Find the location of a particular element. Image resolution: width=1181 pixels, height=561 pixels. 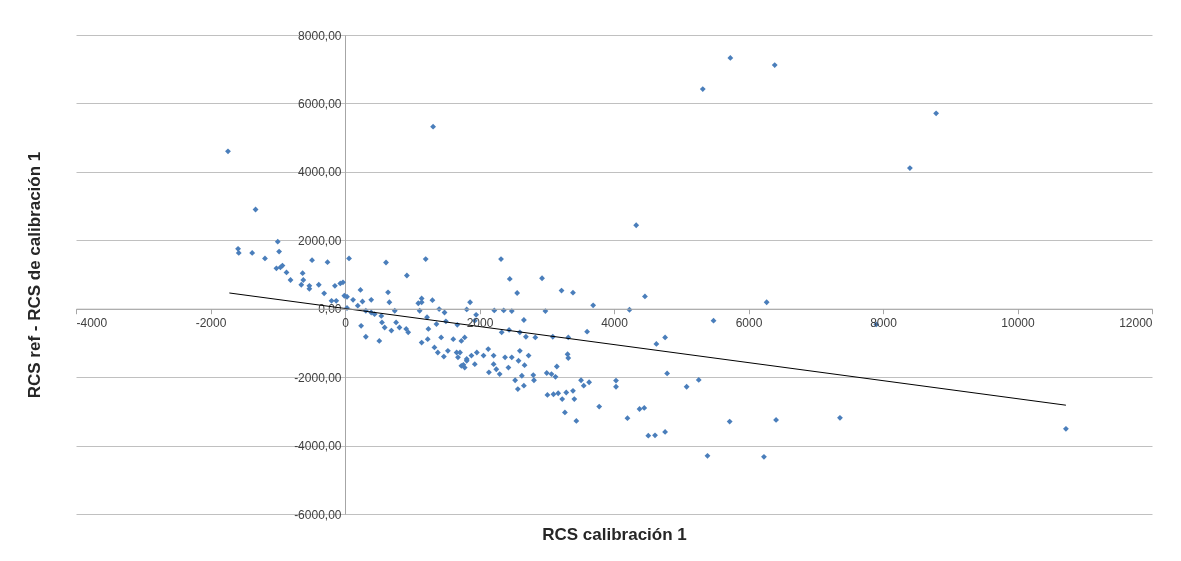

y-axis-title: RCS ref - RCS de calibración 1 is located at coordinates (34, 275).